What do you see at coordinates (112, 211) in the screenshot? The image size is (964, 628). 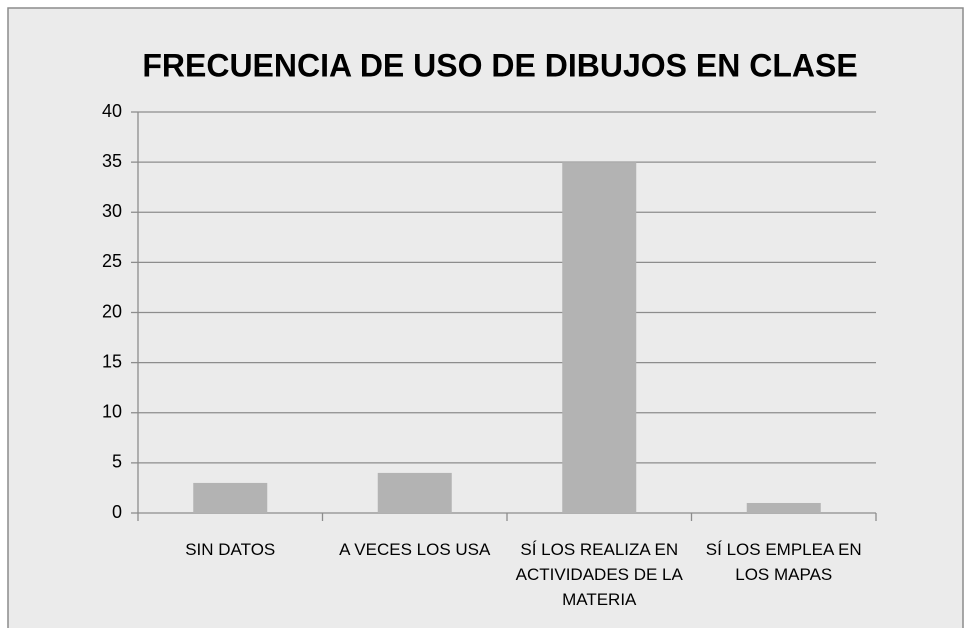 I see `y-tick-label: 30` at bounding box center [112, 211].